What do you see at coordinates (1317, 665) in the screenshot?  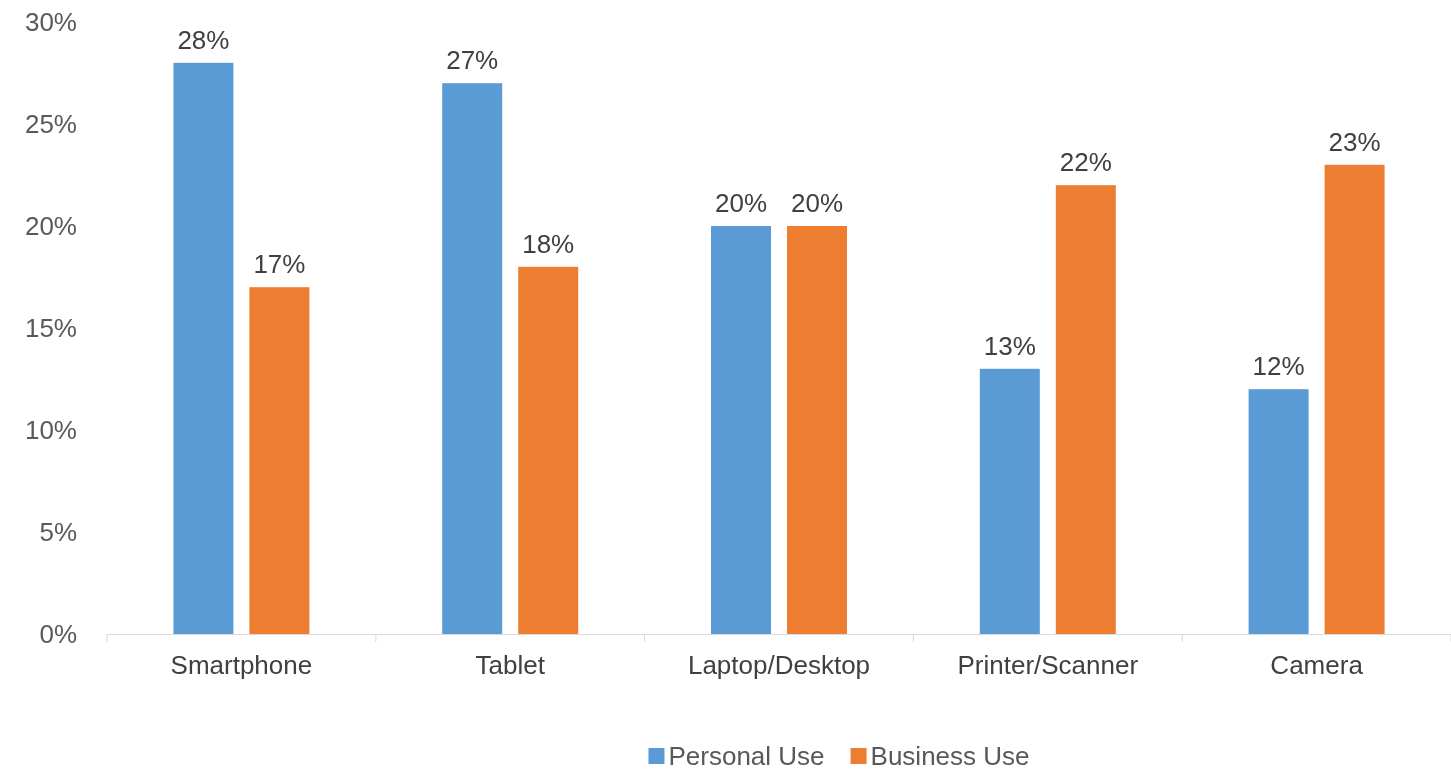 I see `x-tick-label: Camera` at bounding box center [1317, 665].